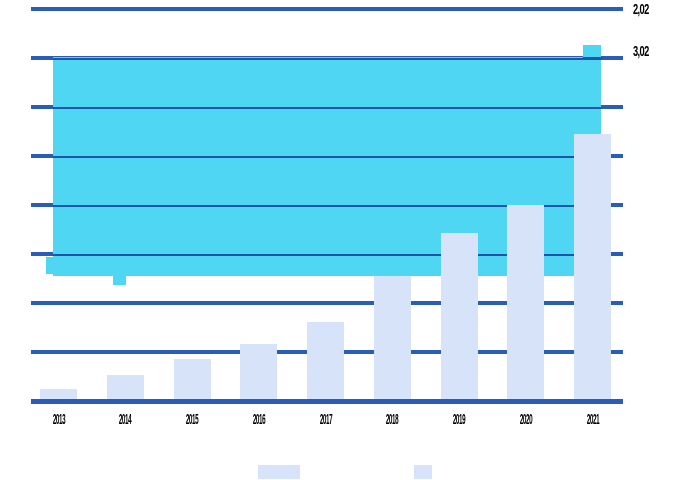  I want to click on x-tick-label: 2020, so click(526, 419).